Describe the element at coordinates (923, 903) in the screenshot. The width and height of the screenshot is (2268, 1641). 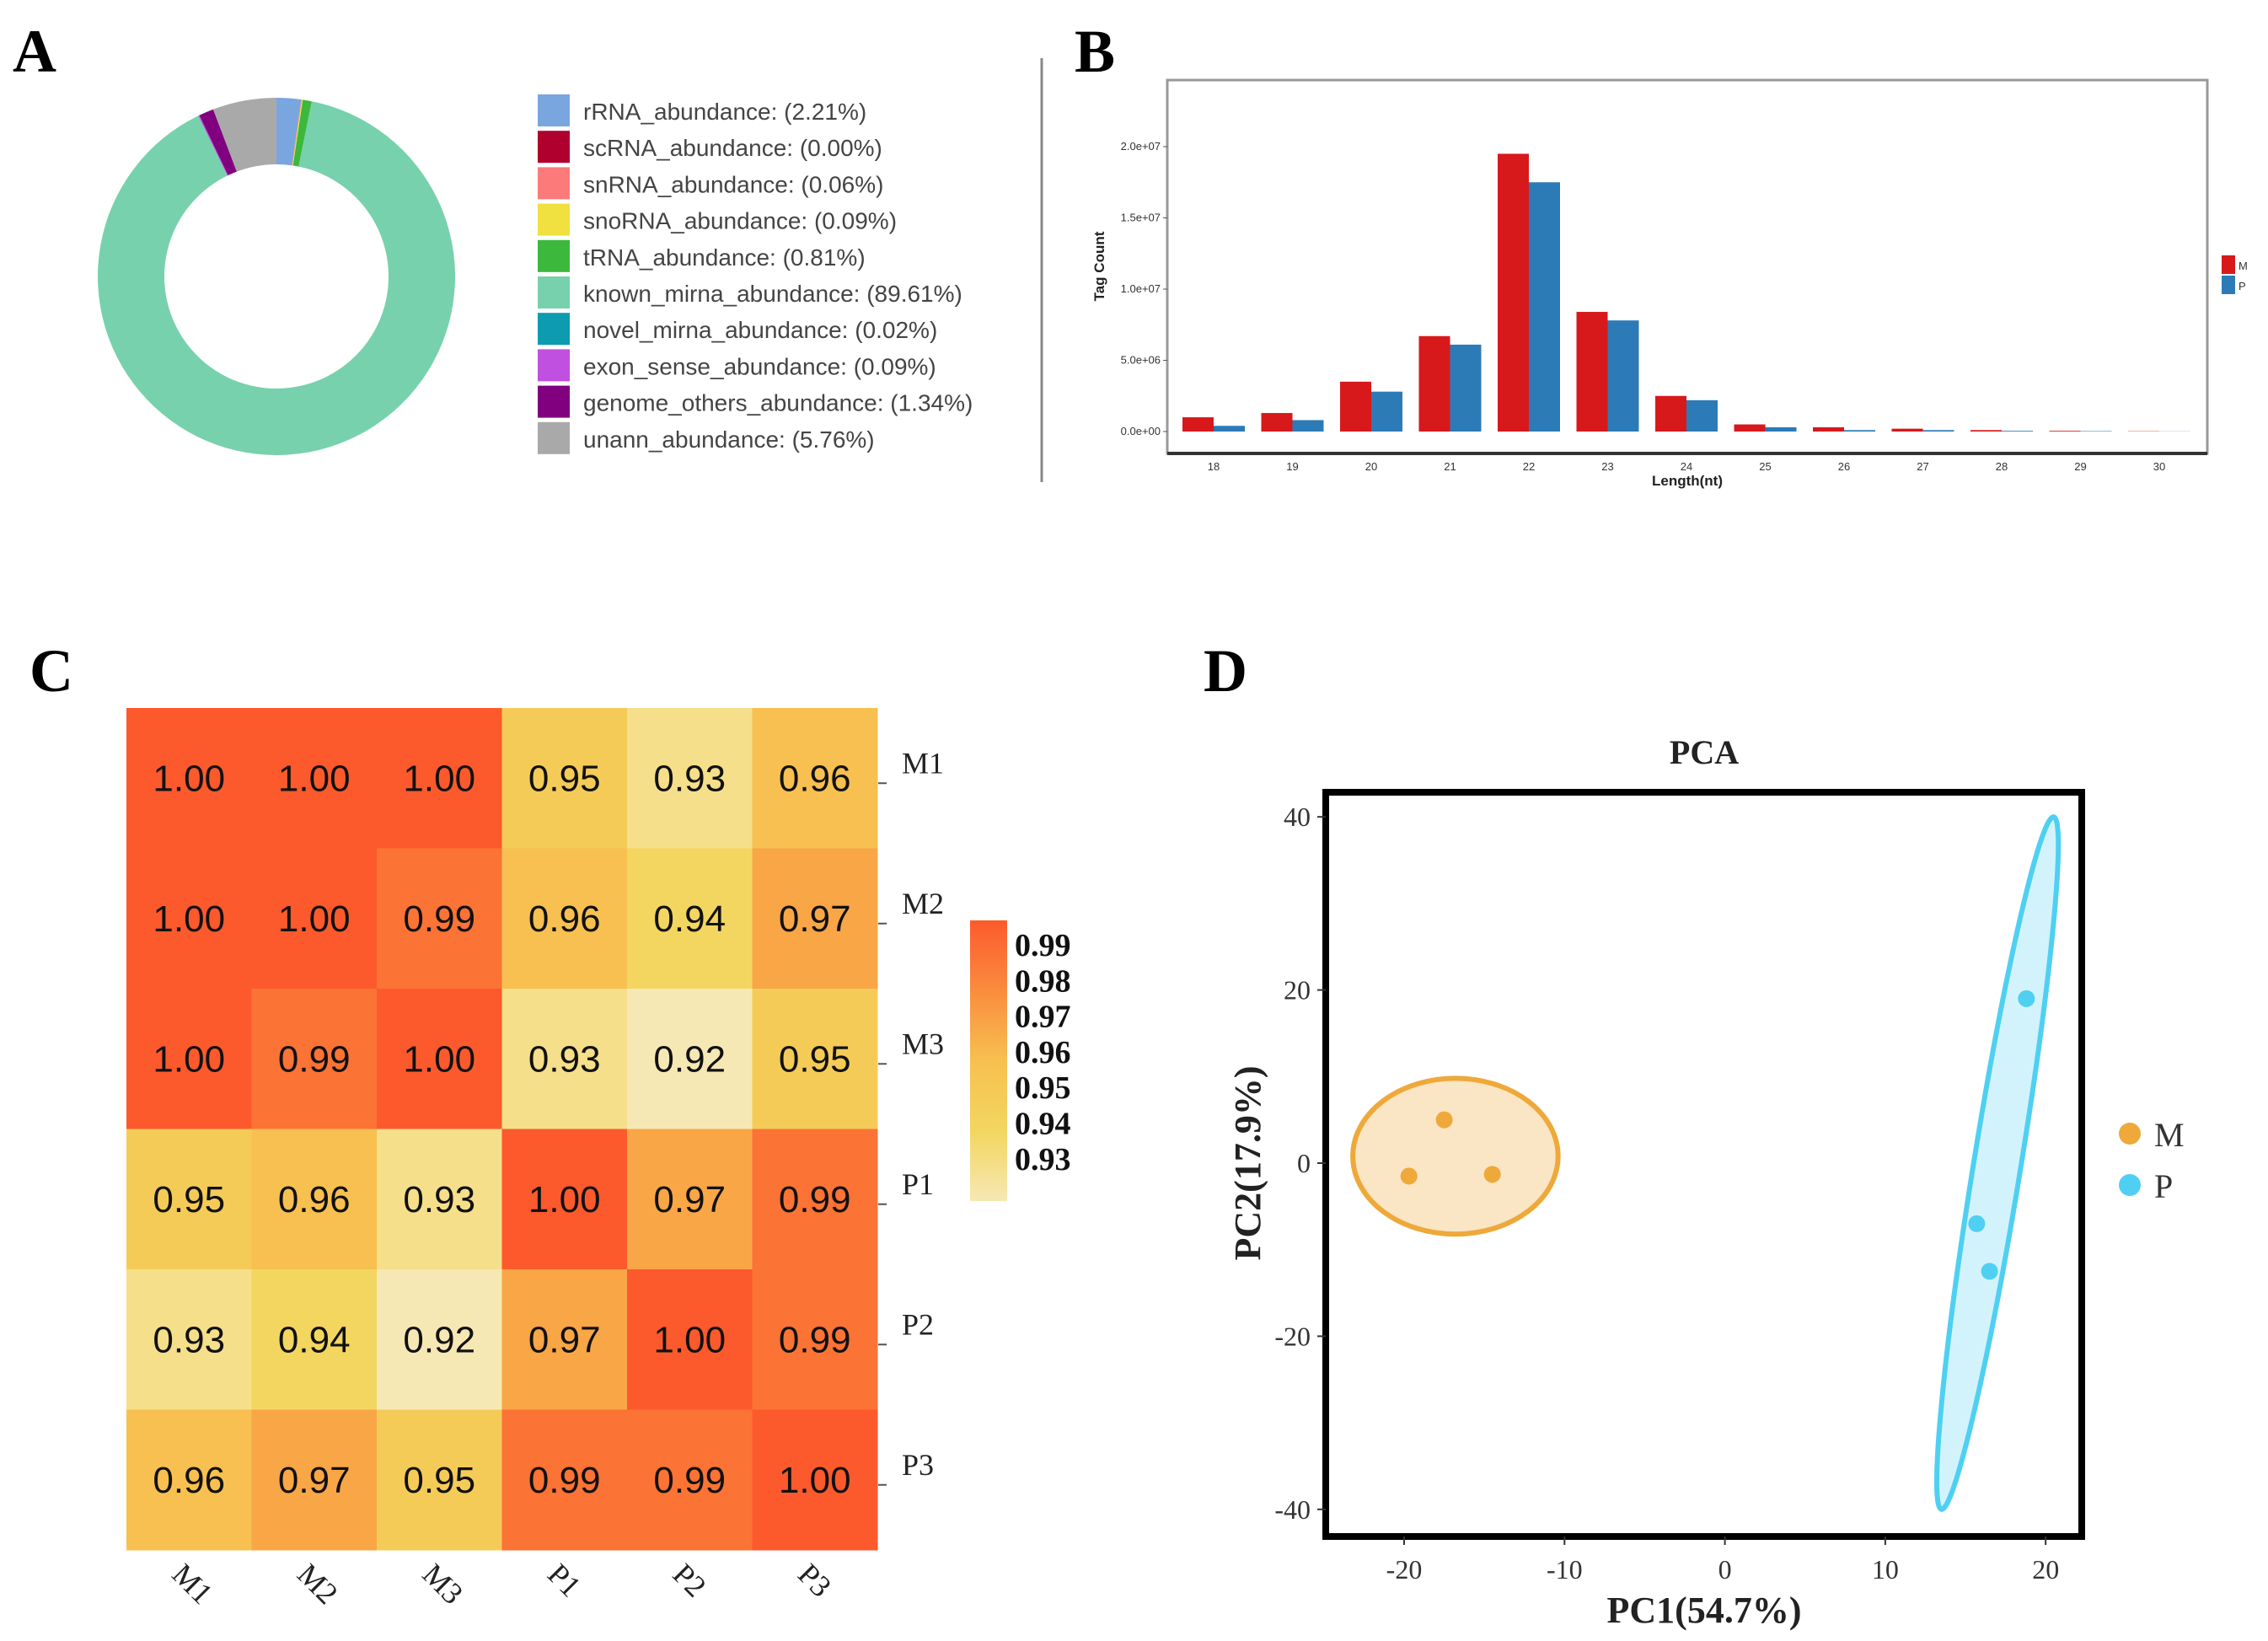
I see `row-label: M2` at that location.